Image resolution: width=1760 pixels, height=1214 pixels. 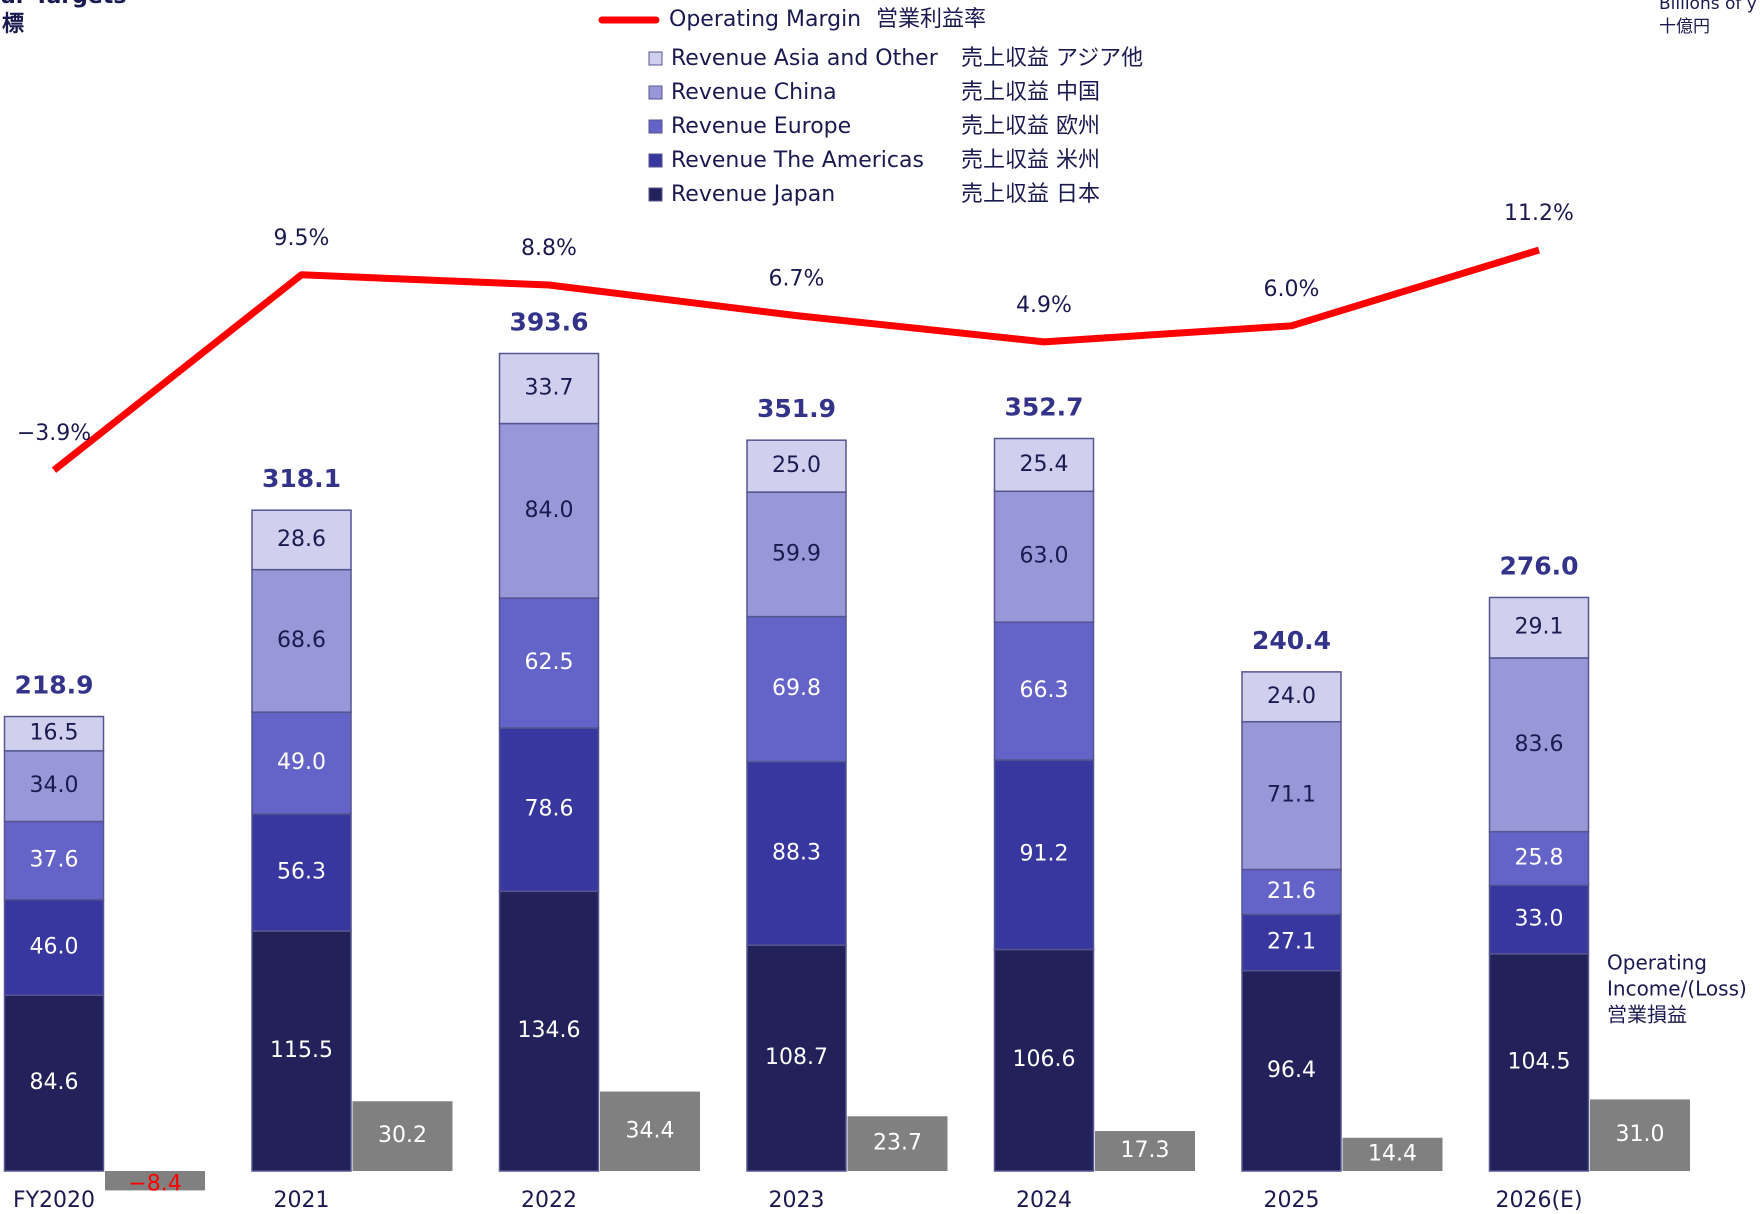 What do you see at coordinates (797, 1200) in the screenshot?
I see `x-tick-label: 2023` at bounding box center [797, 1200].